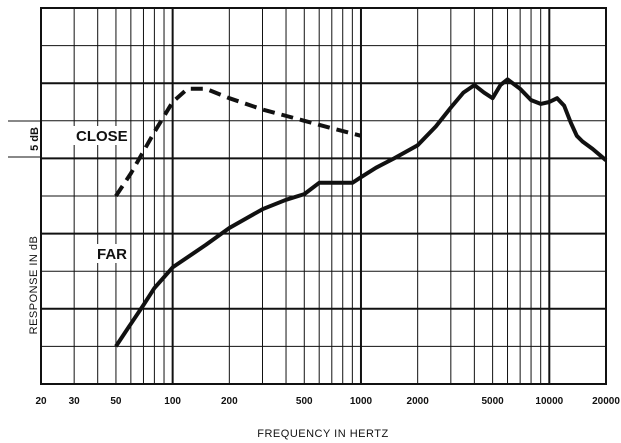 This screenshot has height=443, width=621. What do you see at coordinates (606, 401) in the screenshot?
I see `x-tick-label: 20000` at bounding box center [606, 401].